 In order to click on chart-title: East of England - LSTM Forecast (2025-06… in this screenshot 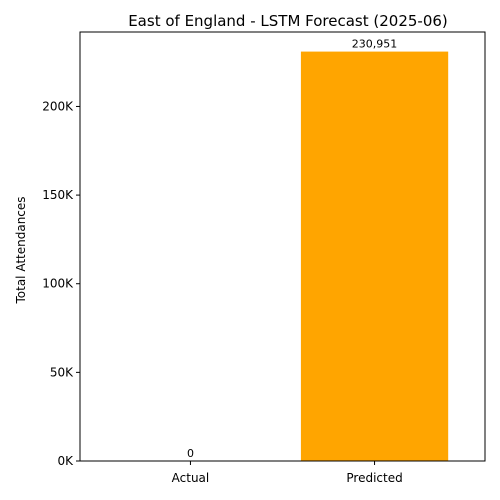, I will do `click(288, 21)`.